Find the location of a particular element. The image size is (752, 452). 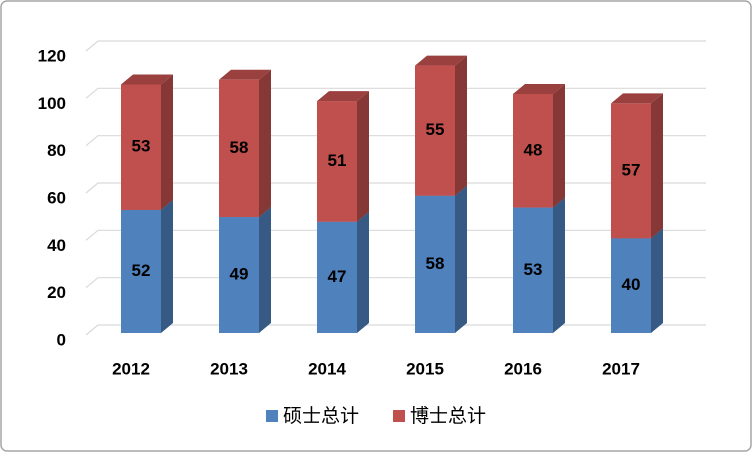

y-tick-label: 80 is located at coordinates (56, 150).